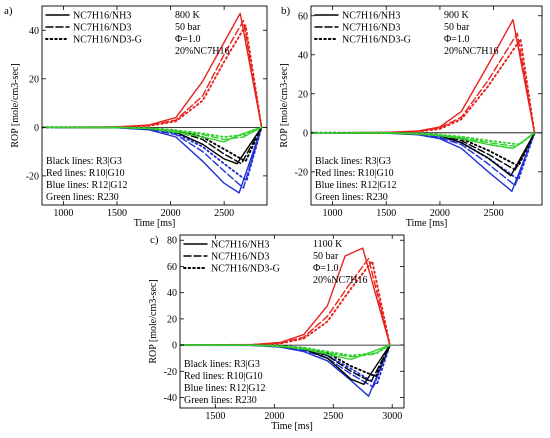 This screenshot has height=438, width=550. Describe the element at coordinates (328, 244) in the screenshot. I see `condition-text: 1100 K` at that location.